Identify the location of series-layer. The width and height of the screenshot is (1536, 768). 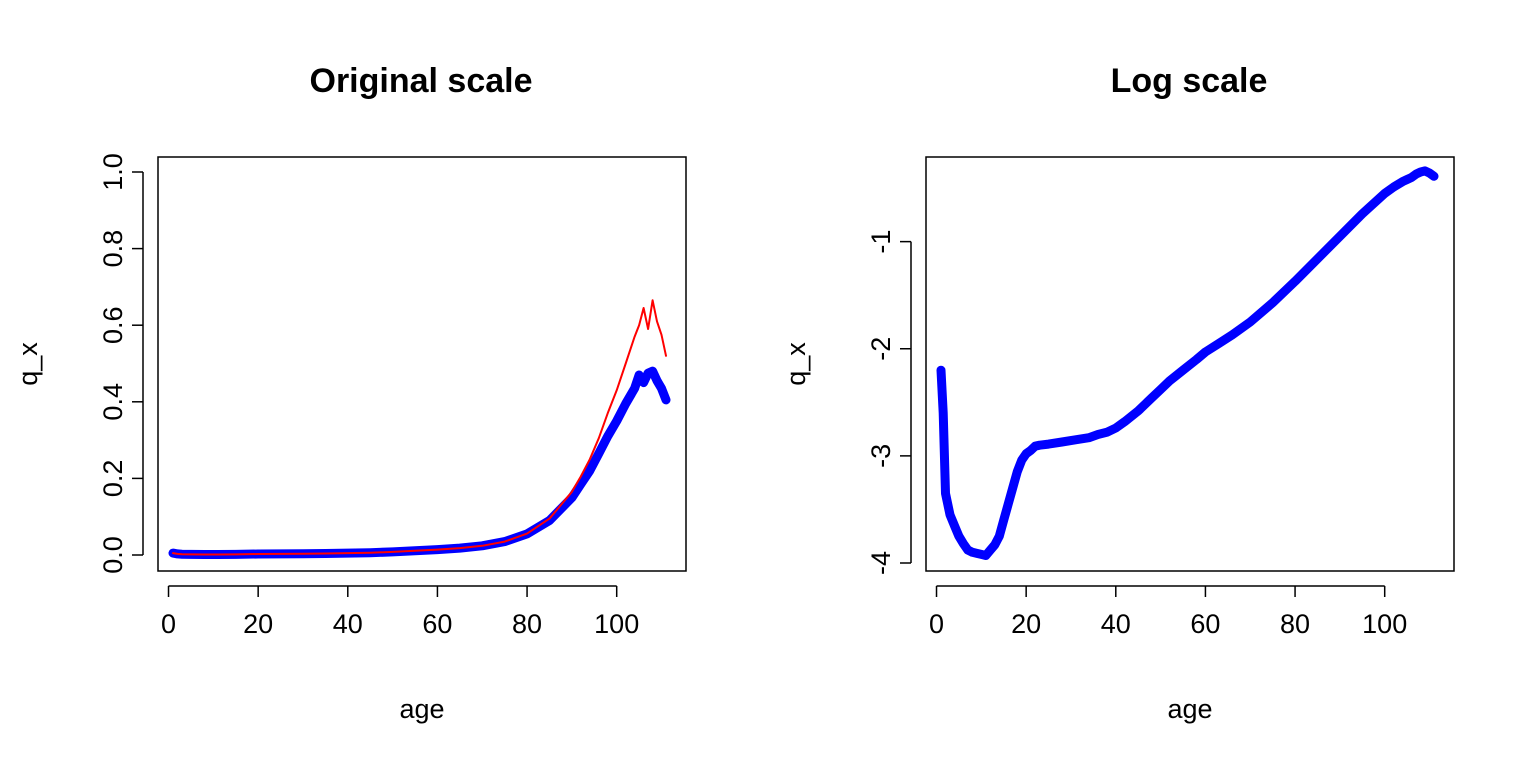
(419, 429).